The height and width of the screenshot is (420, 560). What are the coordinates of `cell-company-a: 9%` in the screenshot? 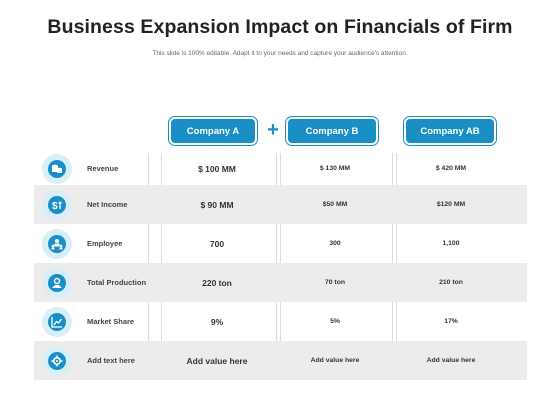 It's located at (217, 321).